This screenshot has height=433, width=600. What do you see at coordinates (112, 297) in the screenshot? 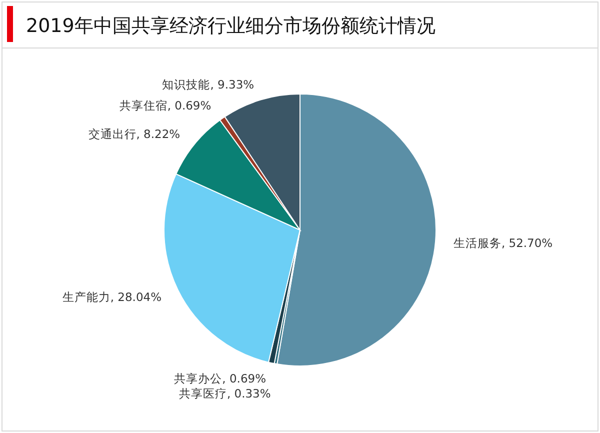
I see `slice-label: 生产能力, 28.04%` at bounding box center [112, 297].